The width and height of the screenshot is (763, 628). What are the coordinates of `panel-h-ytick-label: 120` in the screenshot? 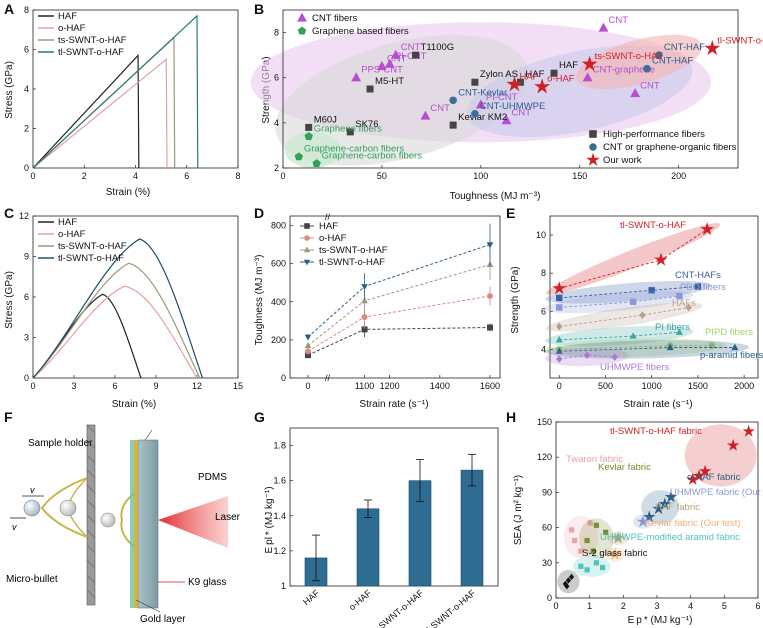 It's located at (544, 457).